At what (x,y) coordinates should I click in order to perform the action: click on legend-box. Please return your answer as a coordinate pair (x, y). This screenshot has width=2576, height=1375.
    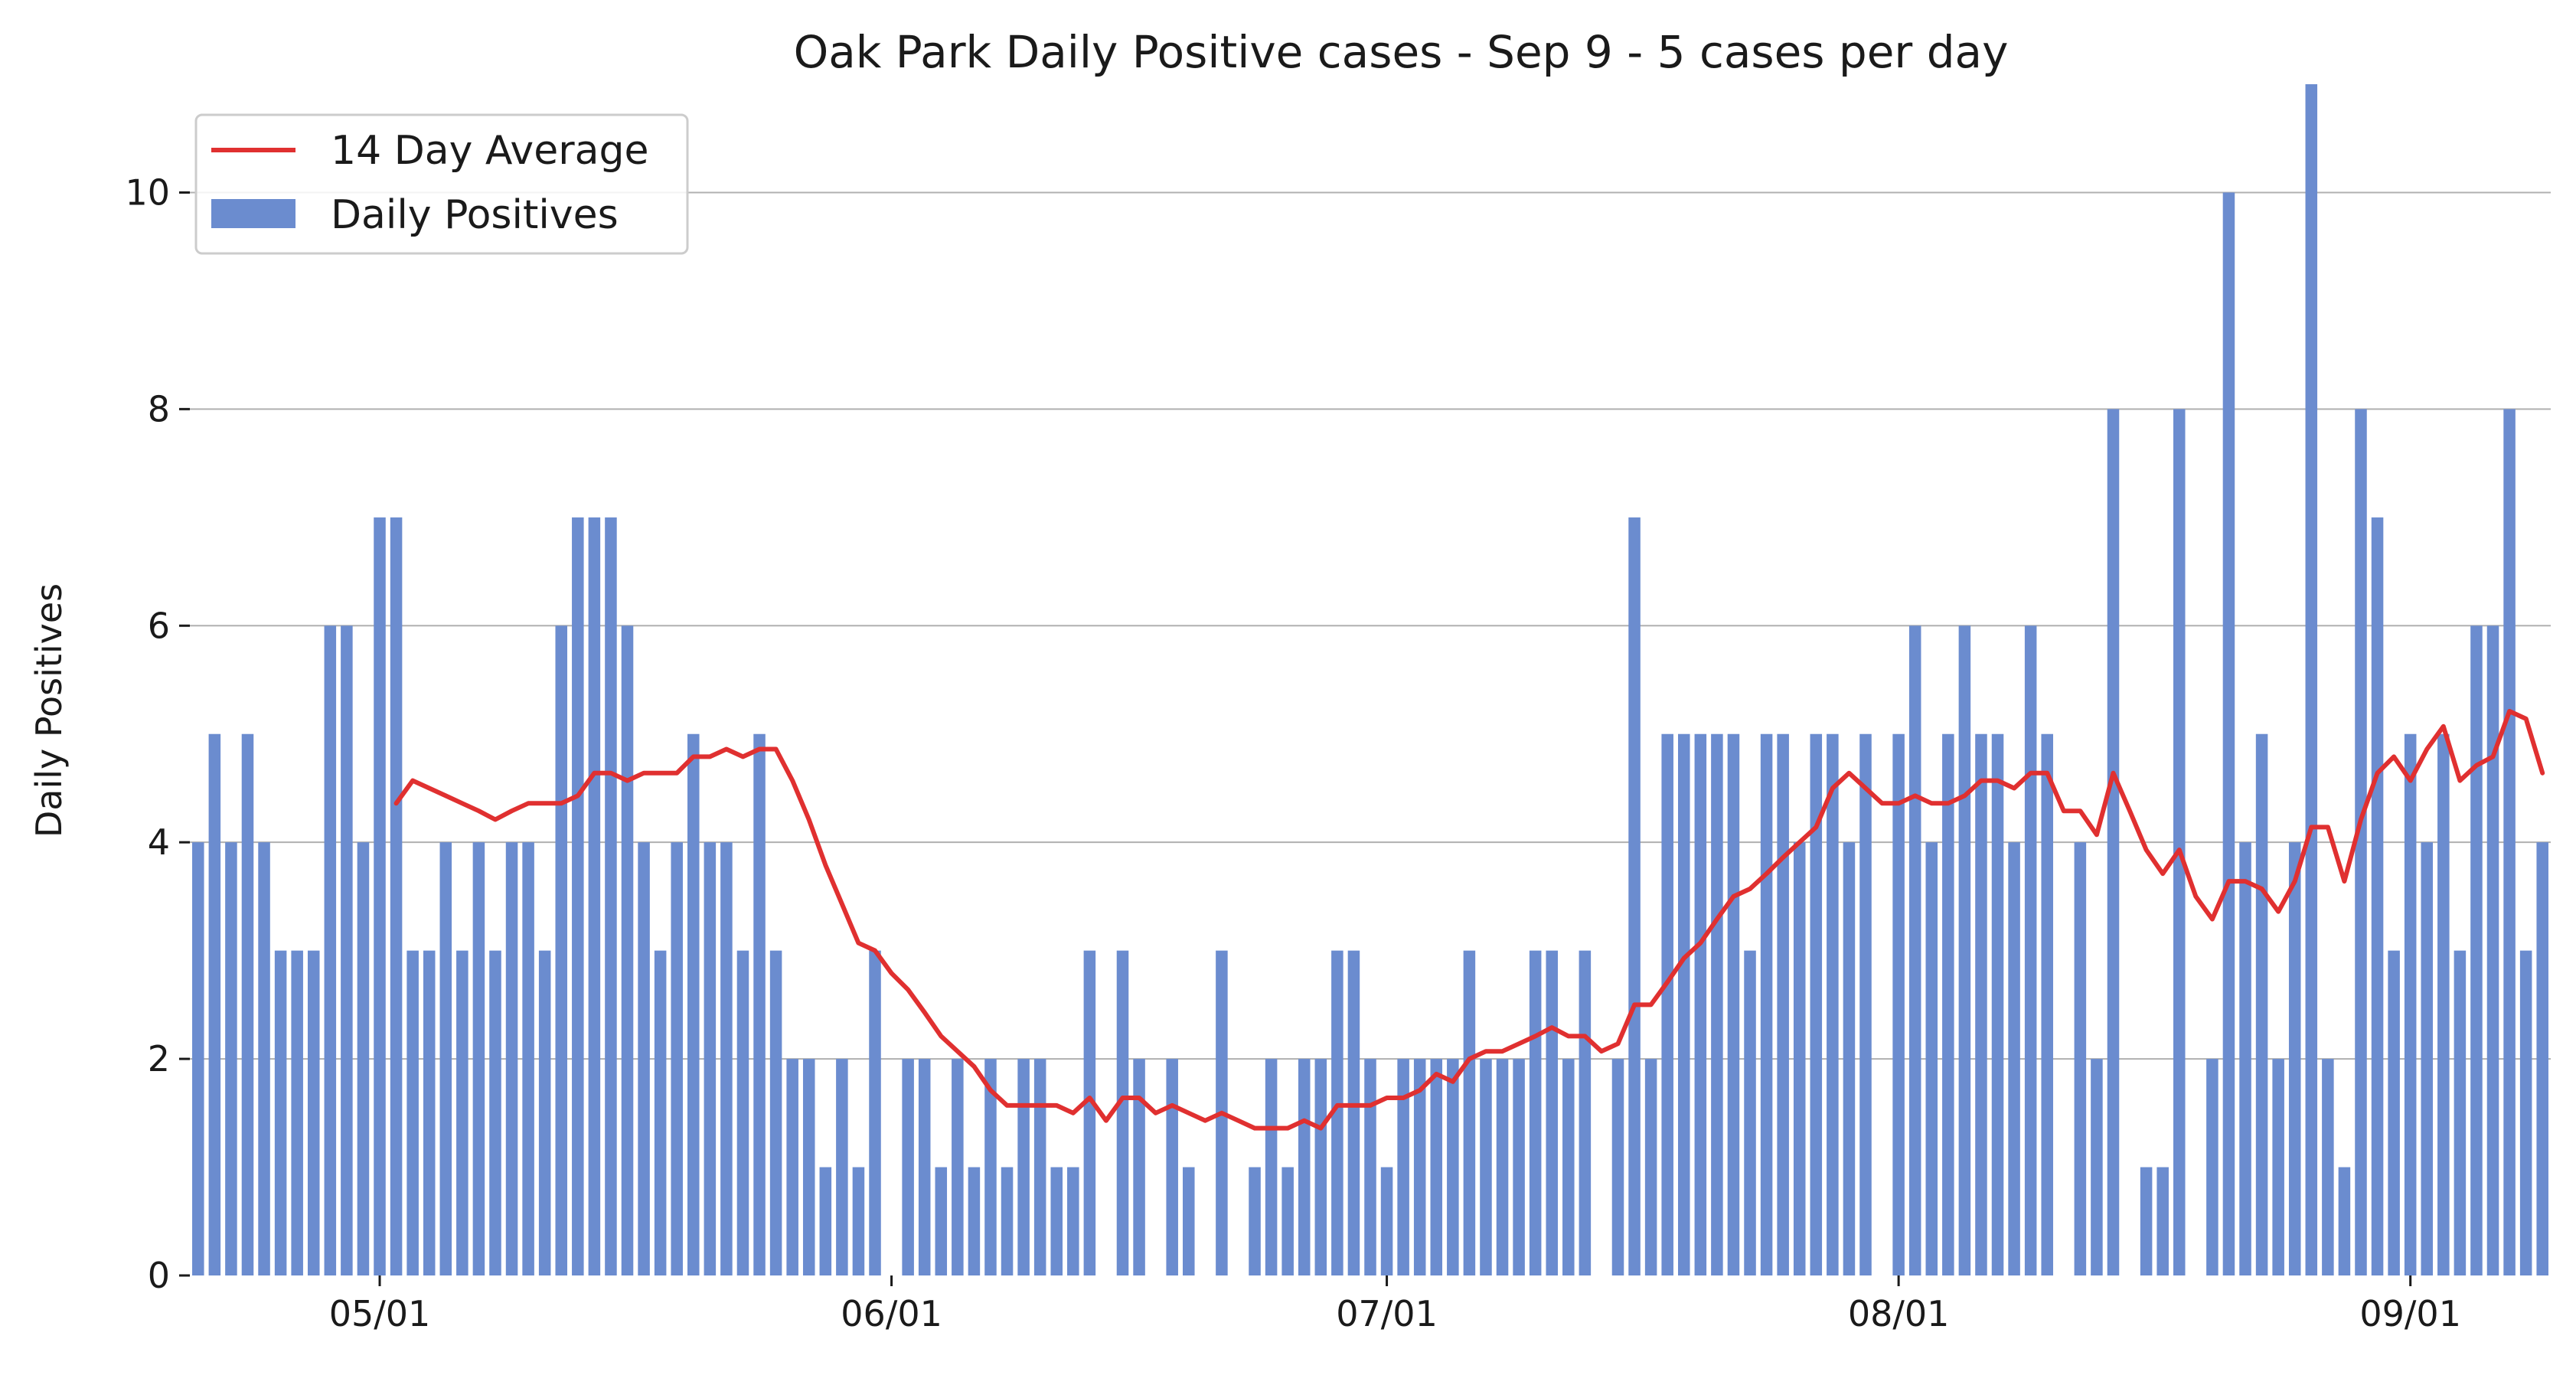
    Looking at the image, I should click on (441, 184).